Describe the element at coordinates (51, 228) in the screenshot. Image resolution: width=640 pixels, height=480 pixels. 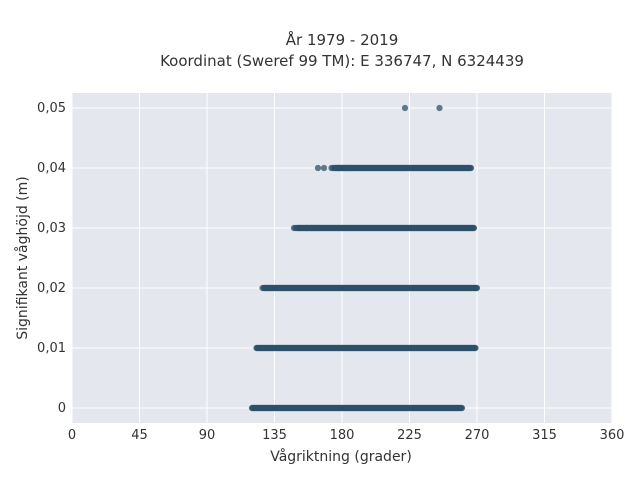
I see `y-tick-label: 0,03` at that location.